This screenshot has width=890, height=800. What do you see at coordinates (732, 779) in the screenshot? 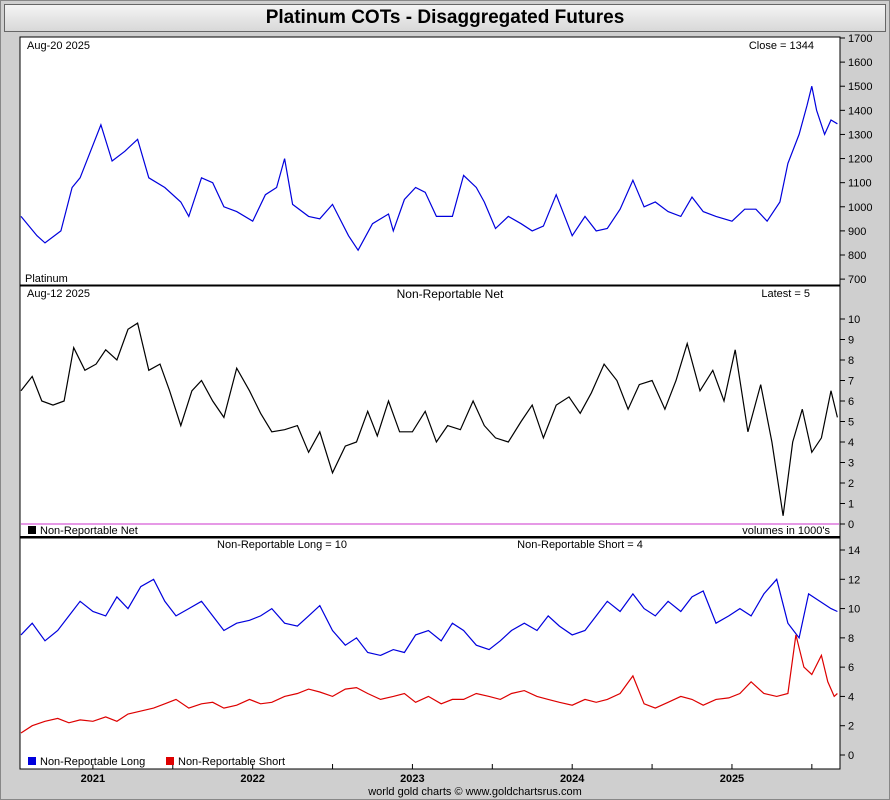
I see `x-tick-label: 2025` at bounding box center [732, 779].